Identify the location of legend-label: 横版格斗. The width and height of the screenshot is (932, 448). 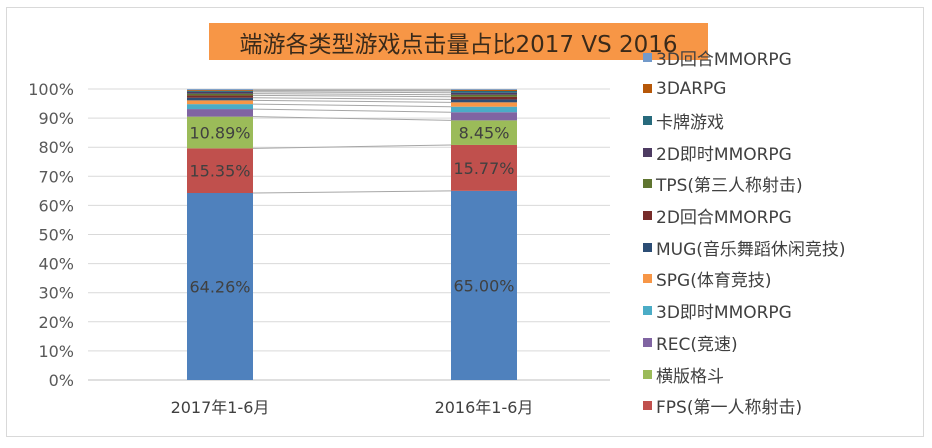
(690, 376).